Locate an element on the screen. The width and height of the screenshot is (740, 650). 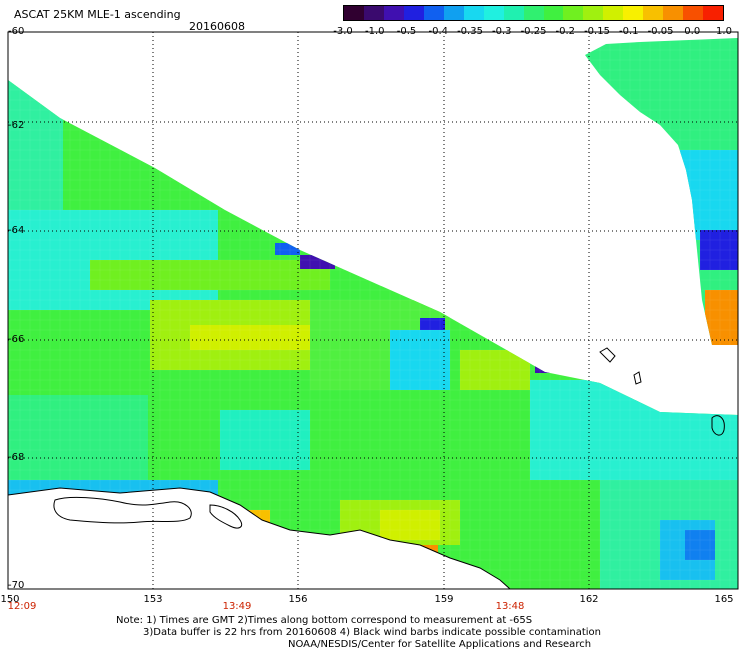
antarctic-coastline is located at coordinates (259, 538).